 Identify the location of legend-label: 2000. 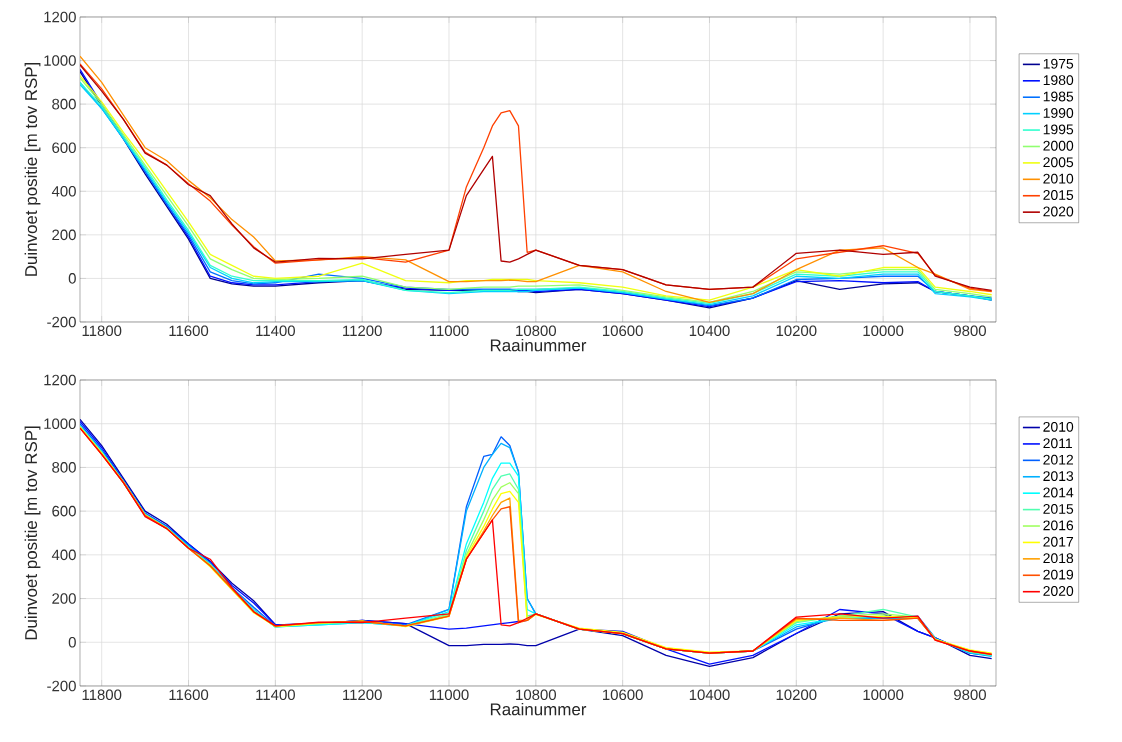
(1058, 145).